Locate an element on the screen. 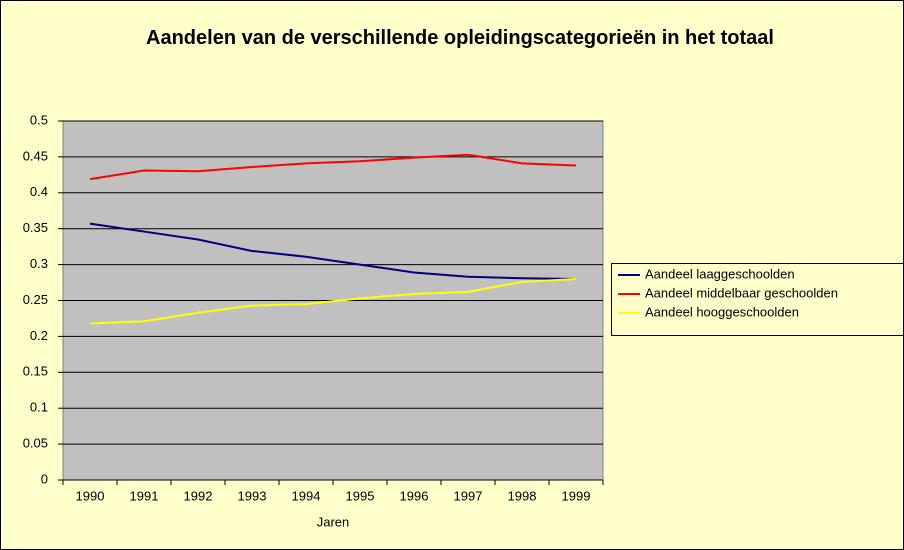 The width and height of the screenshot is (904, 550). y-tick-label: 0.3 is located at coordinates (39, 263).